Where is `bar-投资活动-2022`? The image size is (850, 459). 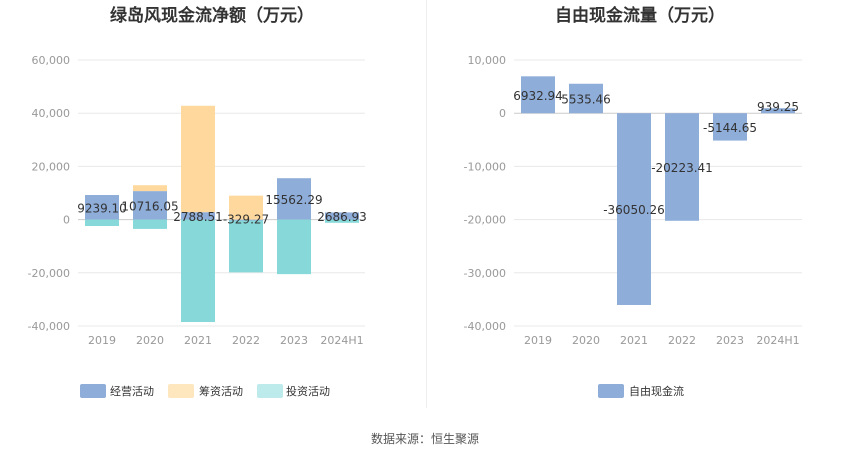 bar-投资活动-2022 is located at coordinates (246, 246).